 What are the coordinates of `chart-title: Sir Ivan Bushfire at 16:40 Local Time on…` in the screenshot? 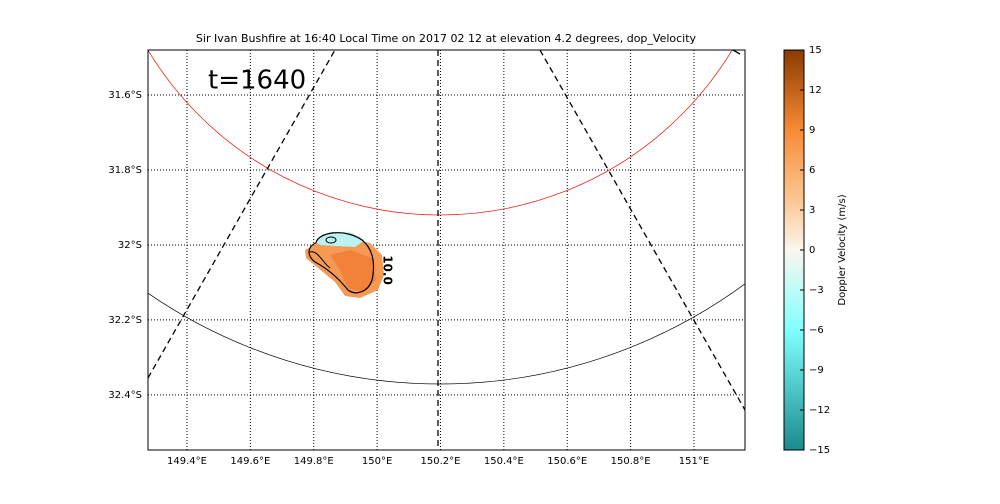 It's located at (446, 38).